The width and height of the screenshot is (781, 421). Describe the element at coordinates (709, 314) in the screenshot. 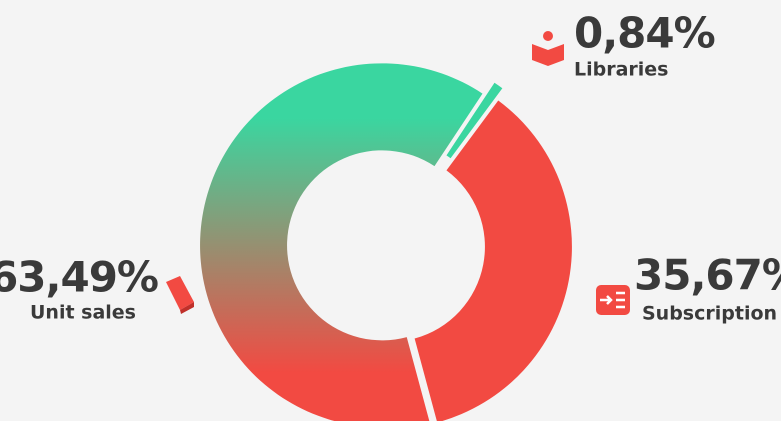

I see `category-label: Subscription` at that location.